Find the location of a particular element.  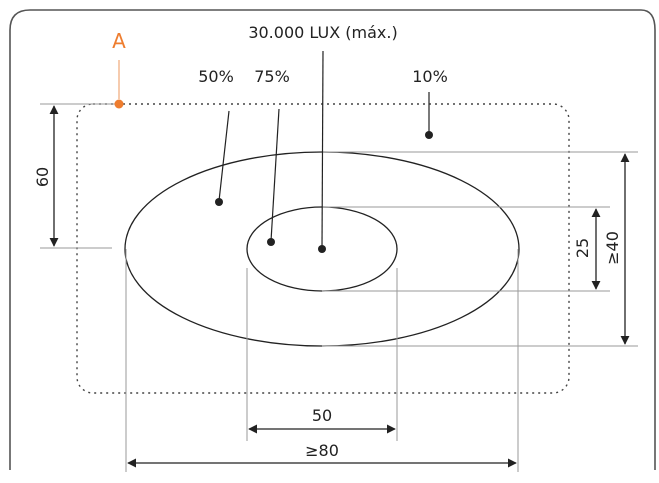

point-a-label: A is located at coordinates (119, 41).